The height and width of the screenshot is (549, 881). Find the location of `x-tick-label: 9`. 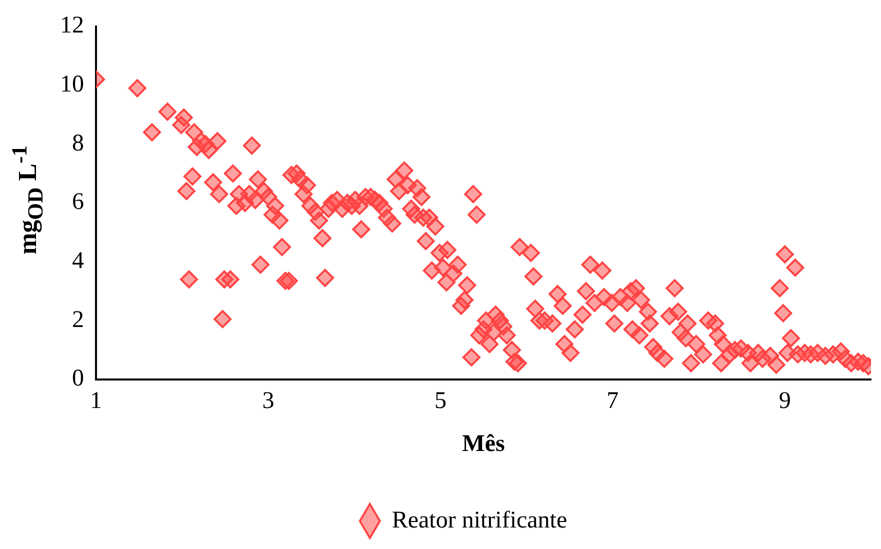

x-tick-label: 9 is located at coordinates (784, 401).